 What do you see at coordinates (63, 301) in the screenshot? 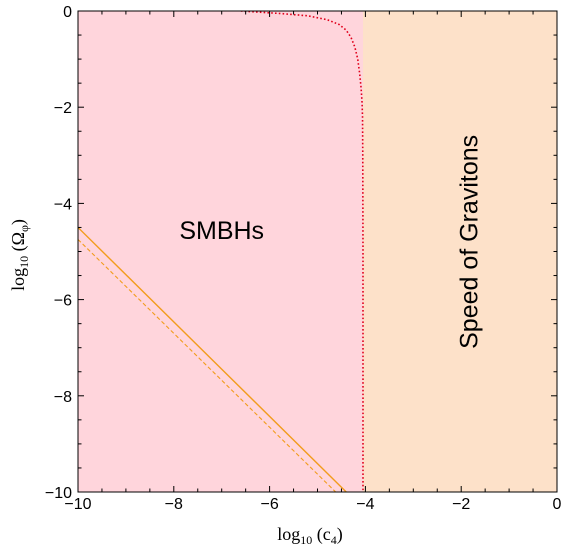
I see `y-tick-label: −6` at bounding box center [63, 301].